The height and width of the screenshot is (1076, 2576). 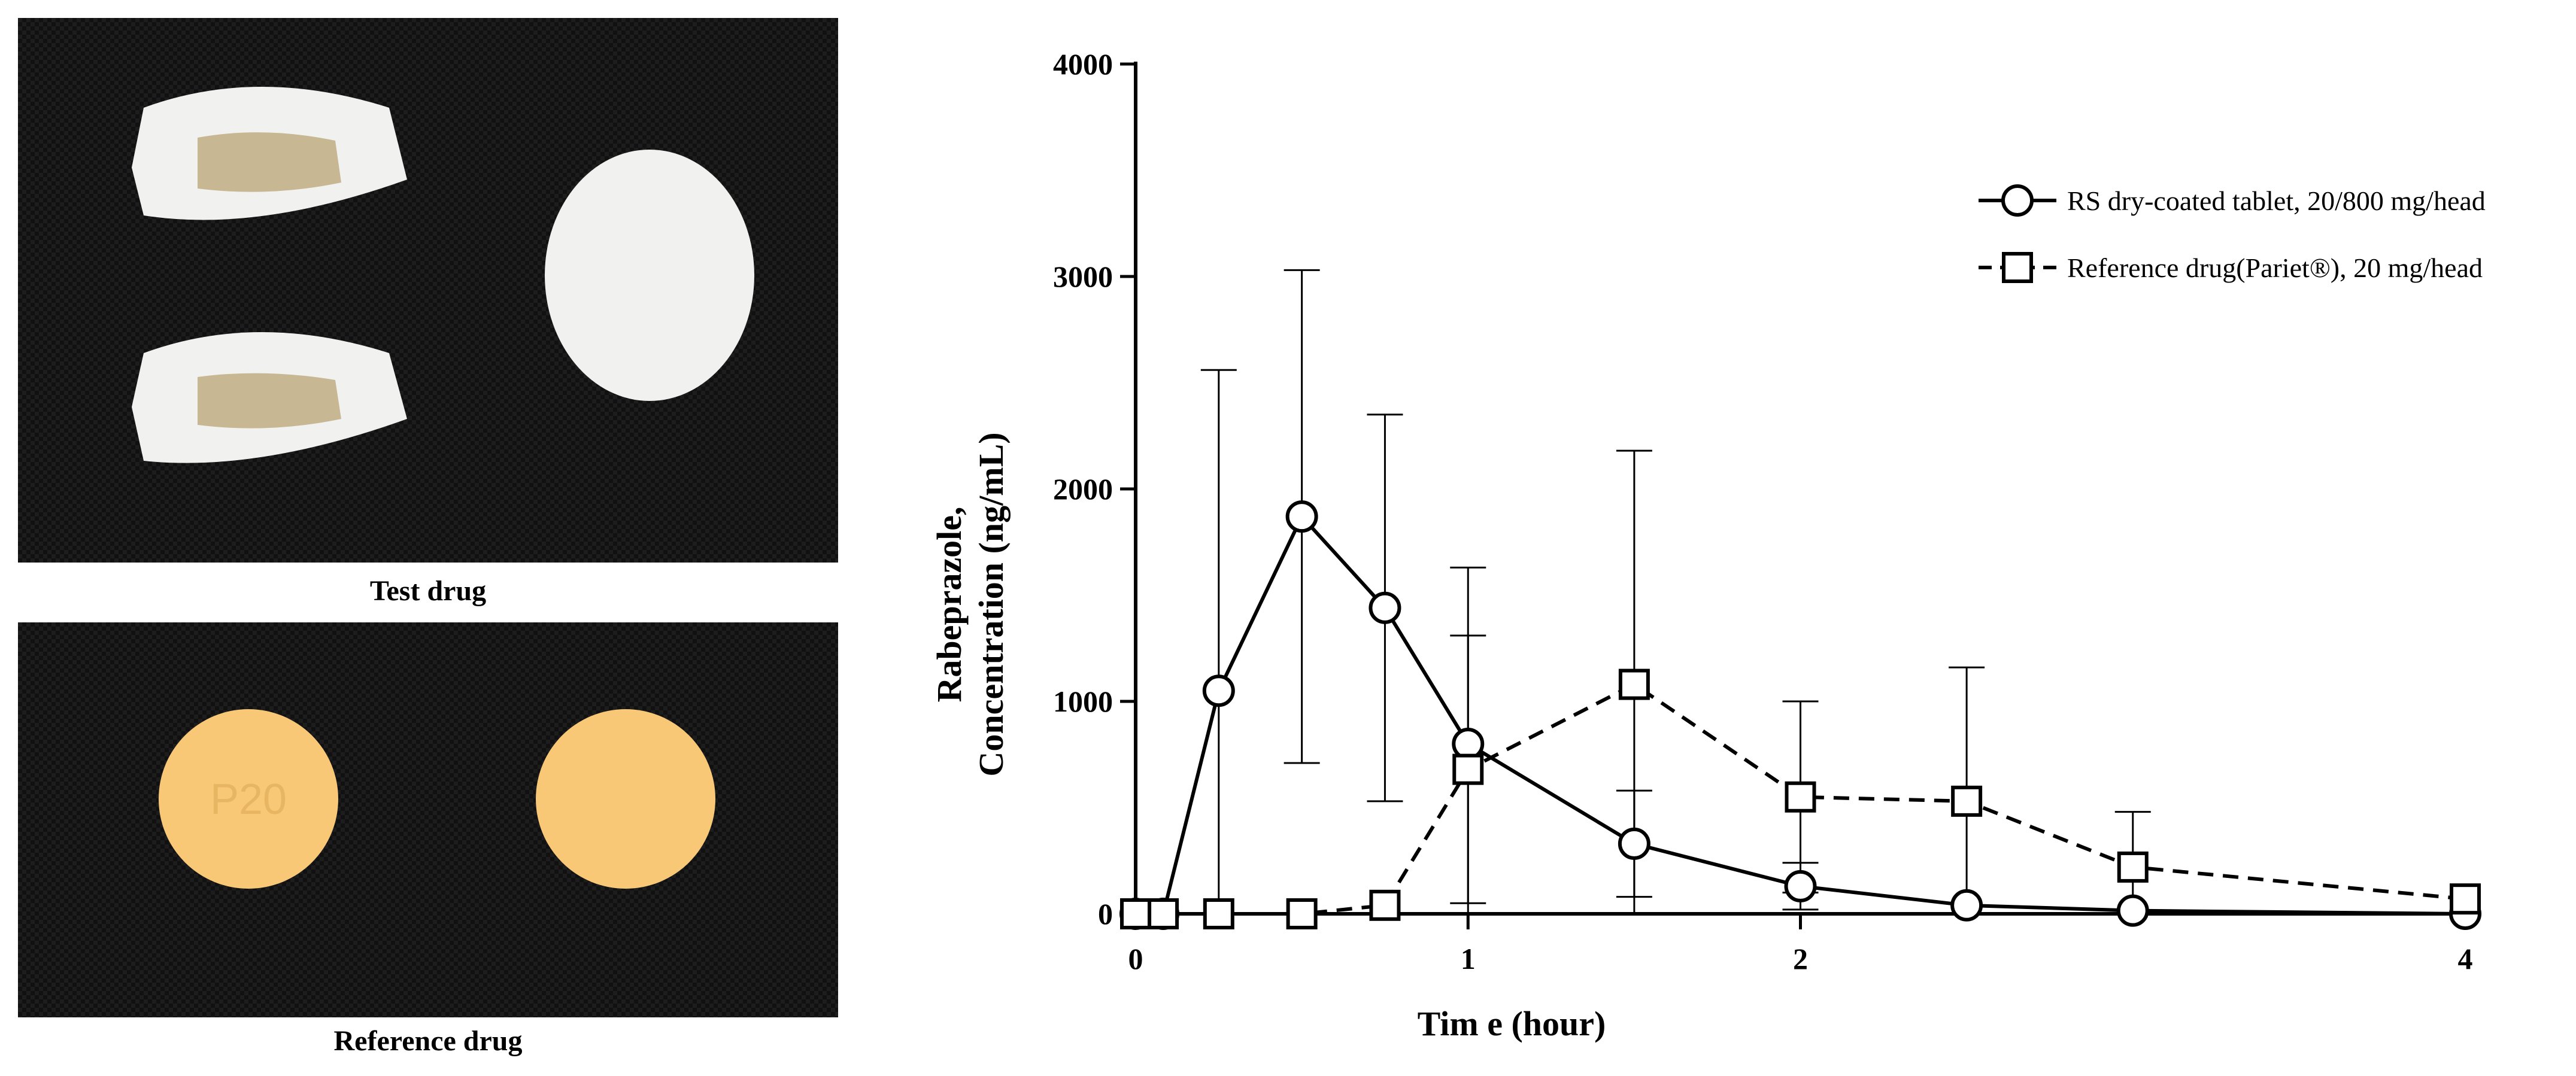 I want to click on legend-circle-marker, so click(x=2017, y=201).